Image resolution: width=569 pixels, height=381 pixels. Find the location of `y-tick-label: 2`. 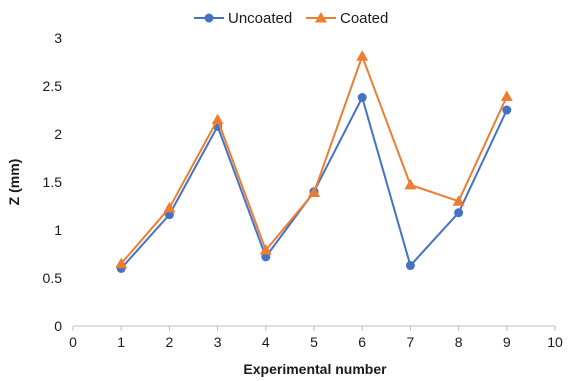

y-tick-label: 2 is located at coordinates (58, 134).